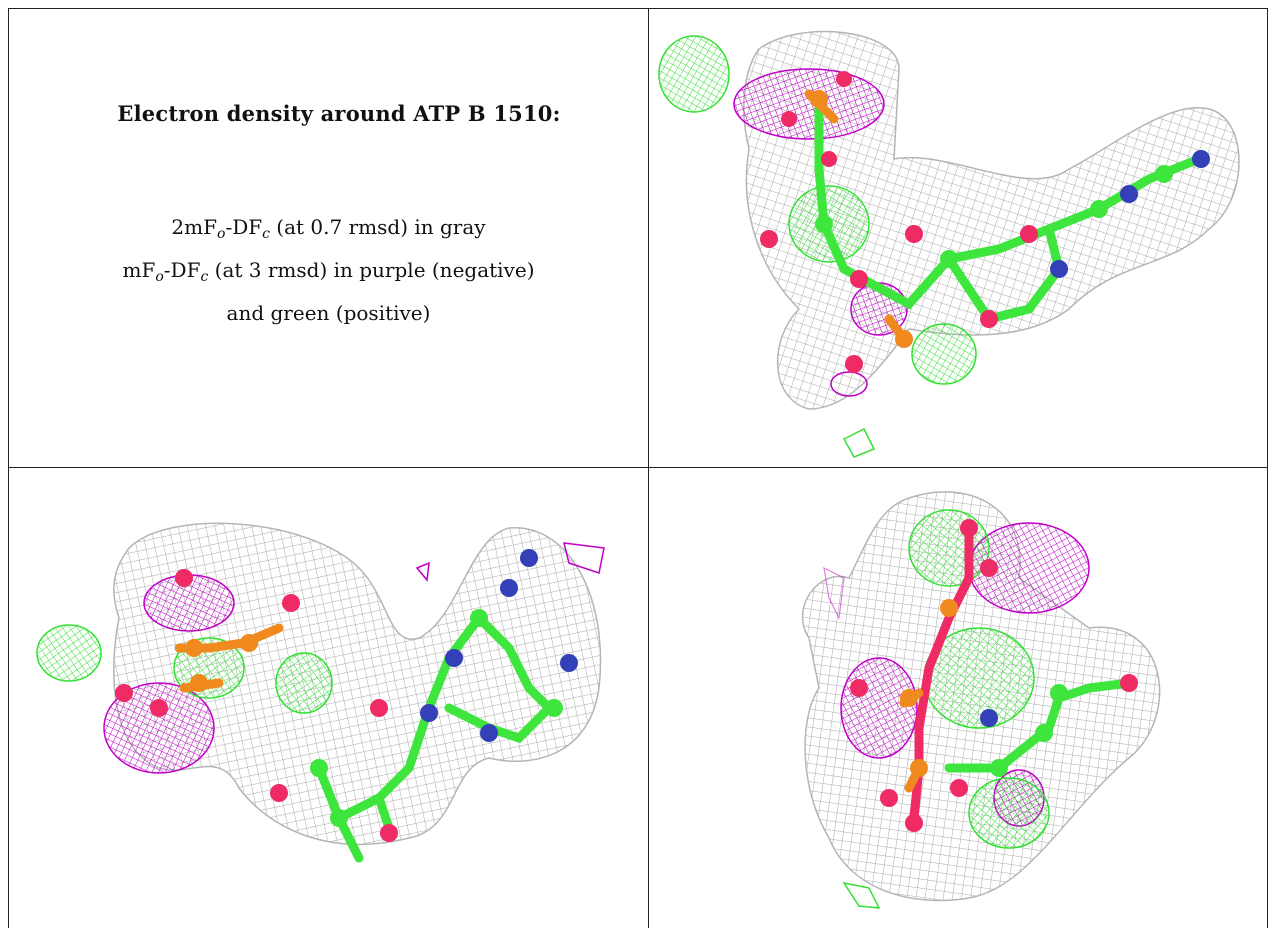  Describe the element at coordinates (377, 227) in the screenshot. I see `l1-suffix: (at 0.7 rmsd) in gray` at that location.